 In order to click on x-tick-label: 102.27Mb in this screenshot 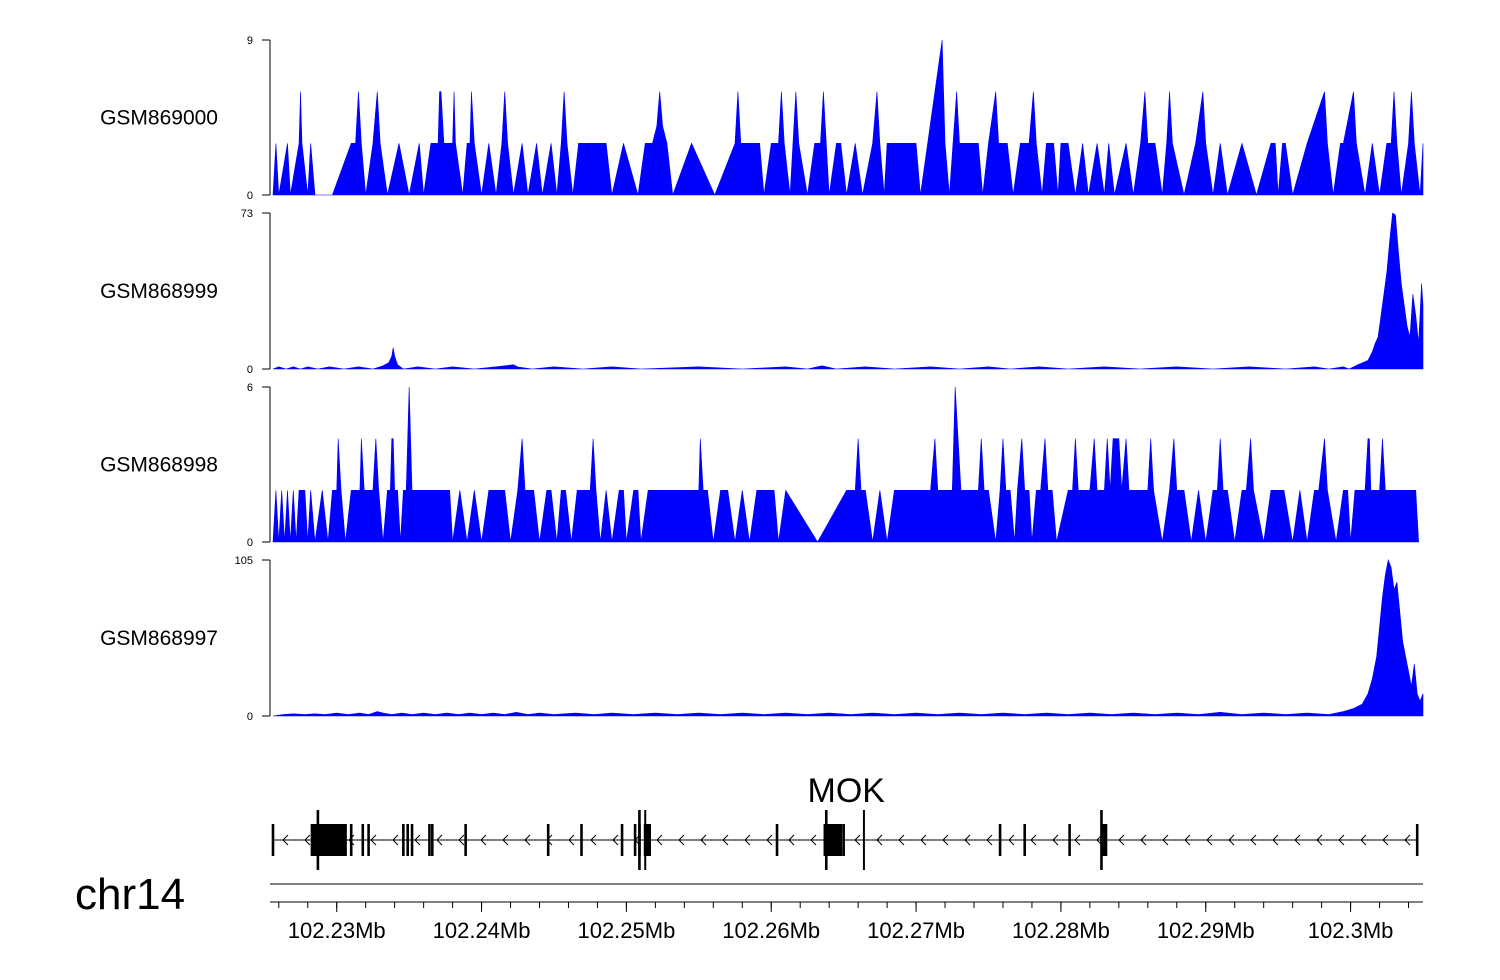, I will do `click(916, 930)`.